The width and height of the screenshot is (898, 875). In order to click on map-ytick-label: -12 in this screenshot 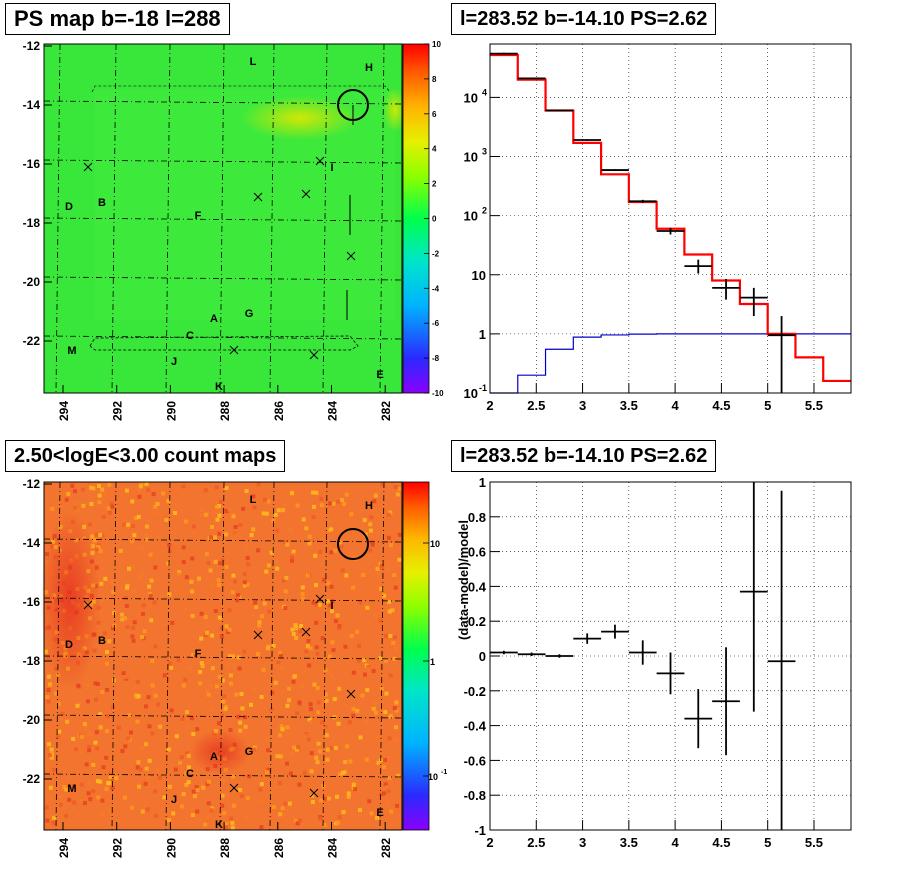, I will do `click(32, 484)`.